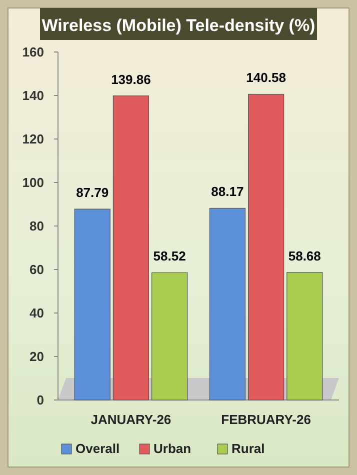 The image size is (357, 475). Describe the element at coordinates (37, 313) in the screenshot. I see `y-tick-label: 40` at that location.